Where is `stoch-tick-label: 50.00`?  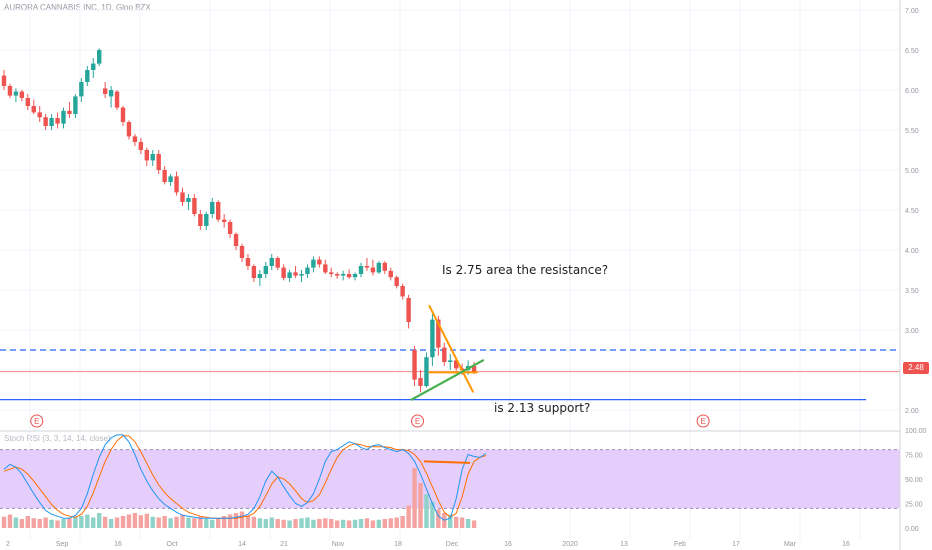 stoch-tick-label: 50.00 is located at coordinates (914, 480).